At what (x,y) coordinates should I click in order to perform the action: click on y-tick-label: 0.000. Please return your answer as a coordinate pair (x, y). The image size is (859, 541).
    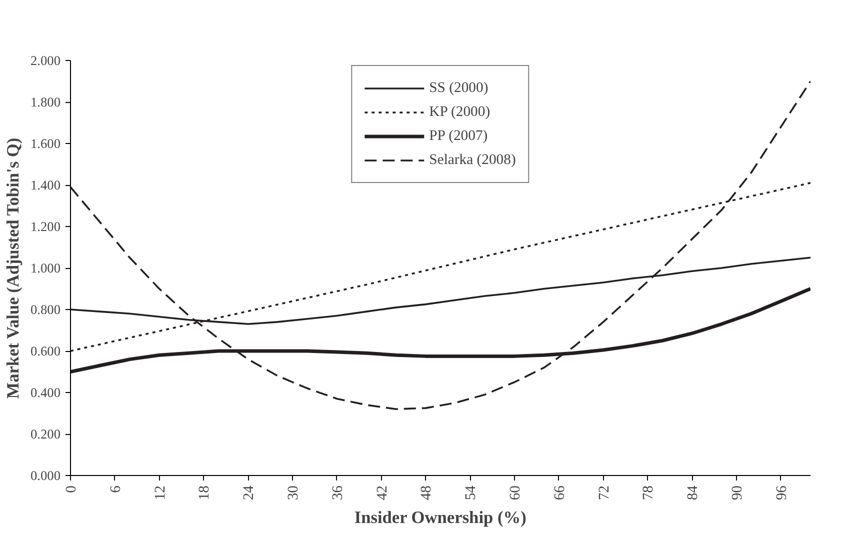
    Looking at the image, I should click on (45, 475).